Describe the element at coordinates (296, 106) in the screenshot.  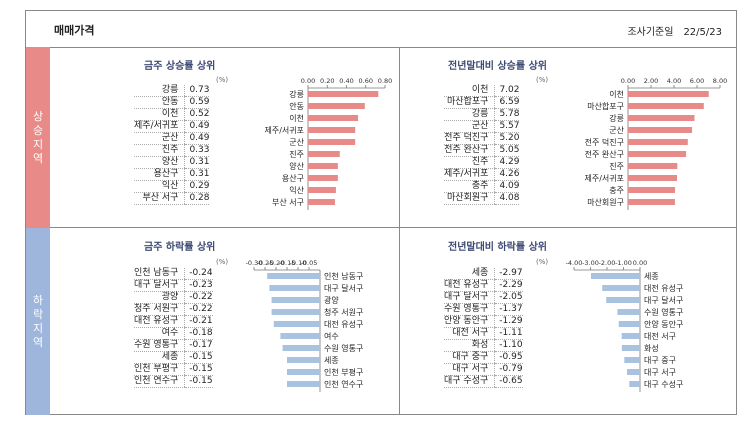
I see `category-label: 안동` at that location.